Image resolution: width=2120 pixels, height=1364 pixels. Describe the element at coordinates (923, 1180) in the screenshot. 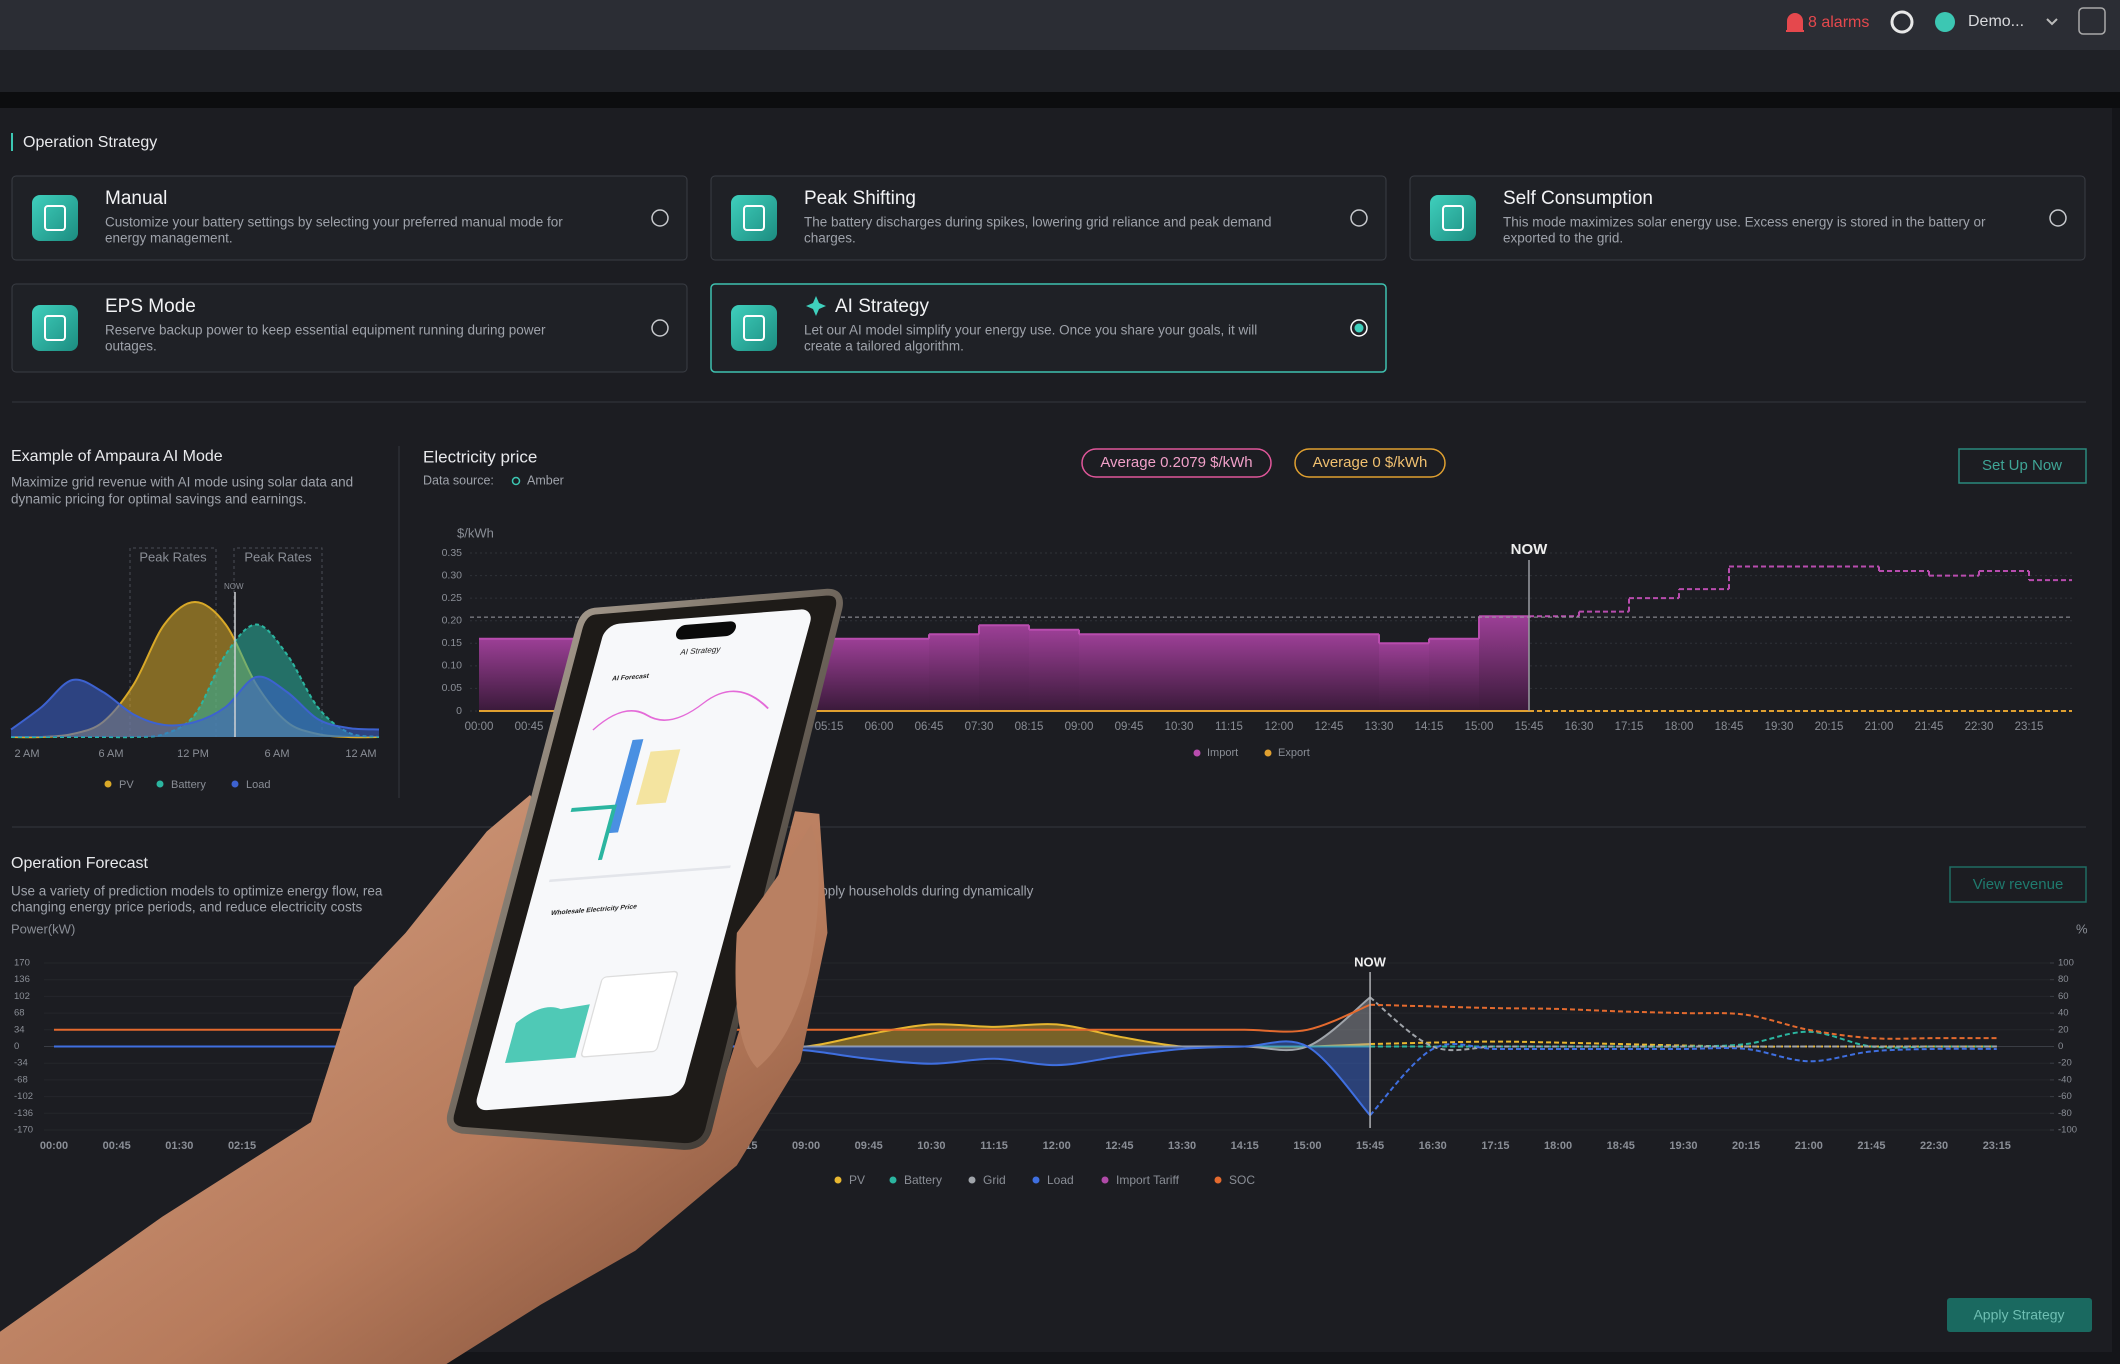

I see `legend-label: Battery` at that location.